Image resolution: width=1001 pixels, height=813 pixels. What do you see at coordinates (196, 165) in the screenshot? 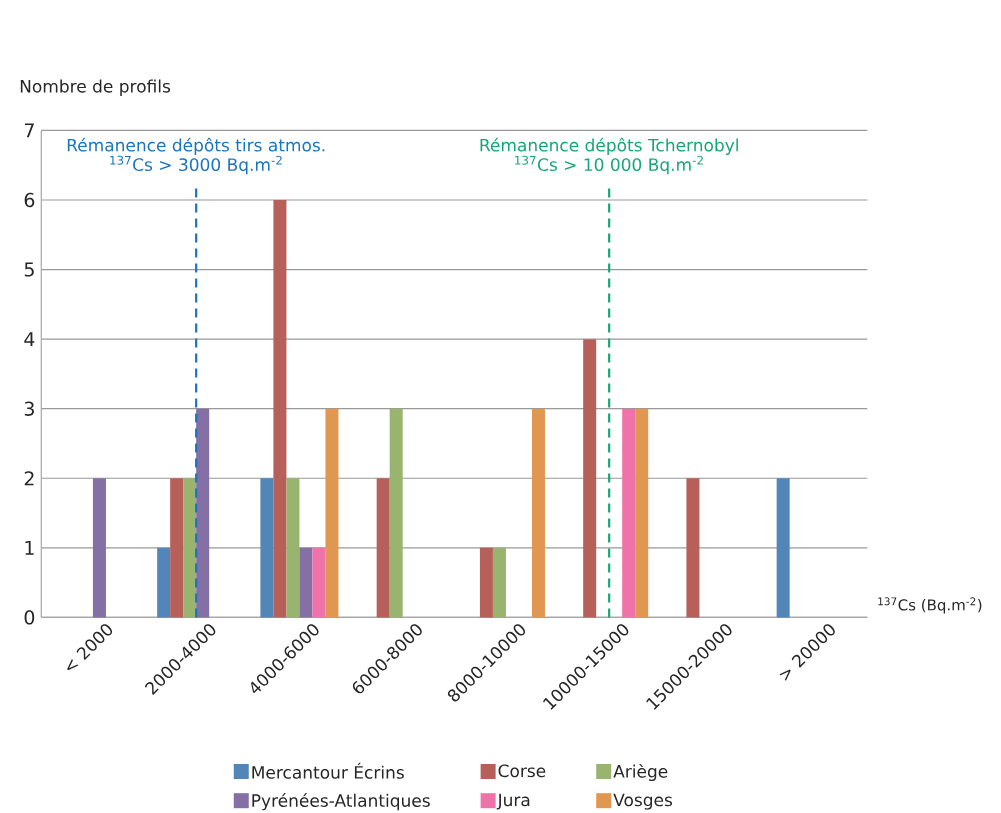
I see `annotation: $^{137}$Cs > 3000 Bq.m$^{-2}$` at bounding box center [196, 165].